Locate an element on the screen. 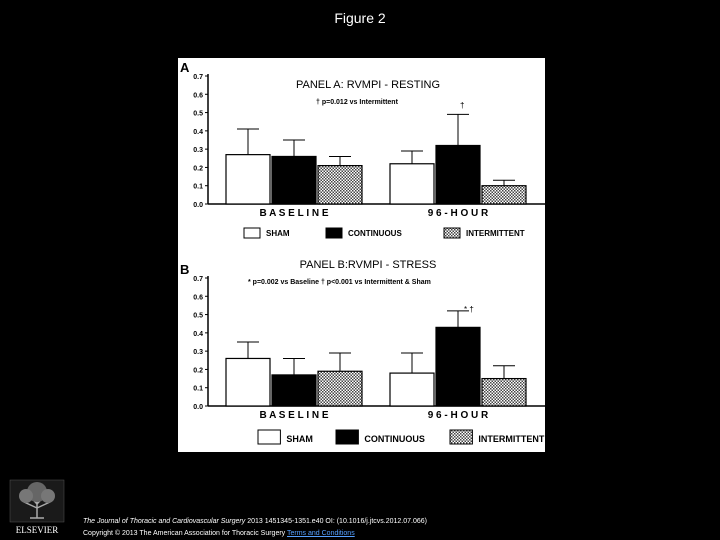 The width and height of the screenshot is (720, 540). annotation-note: † p=0.012 vs Intermittent is located at coordinates (357, 102).